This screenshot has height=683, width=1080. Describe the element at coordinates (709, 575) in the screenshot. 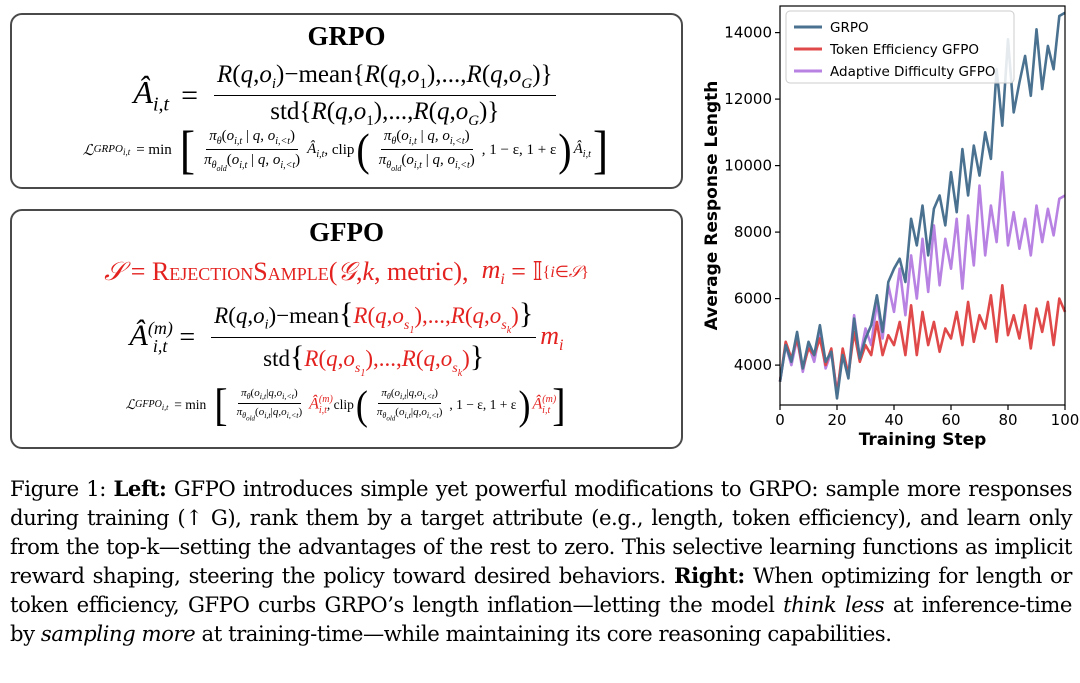

I see `caption-right-label: Right:` at that location.